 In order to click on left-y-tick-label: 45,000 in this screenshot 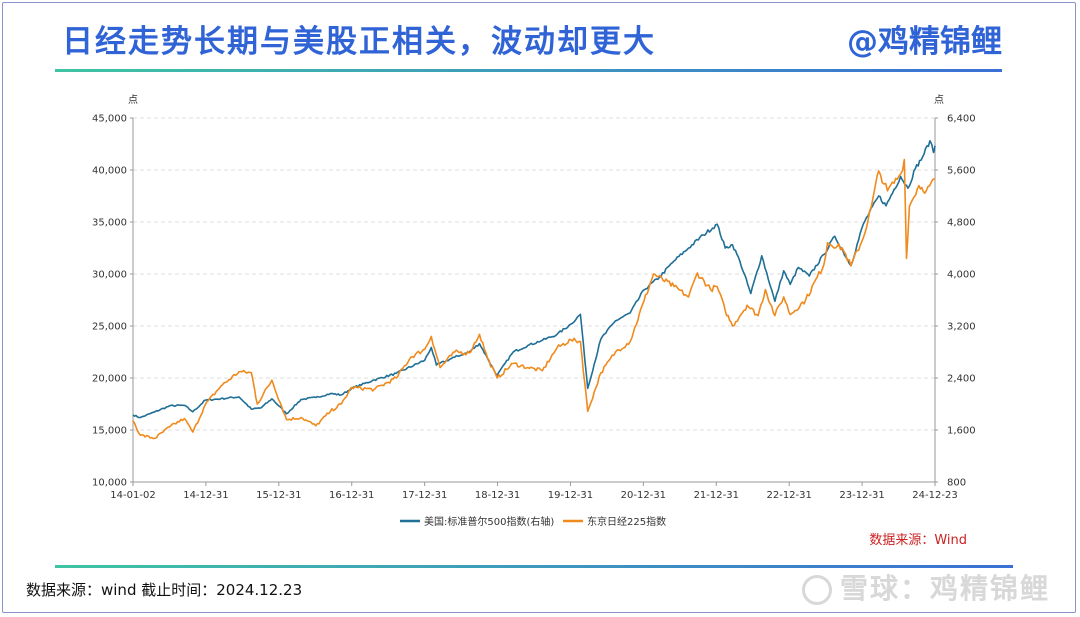, I will do `click(109, 119)`.